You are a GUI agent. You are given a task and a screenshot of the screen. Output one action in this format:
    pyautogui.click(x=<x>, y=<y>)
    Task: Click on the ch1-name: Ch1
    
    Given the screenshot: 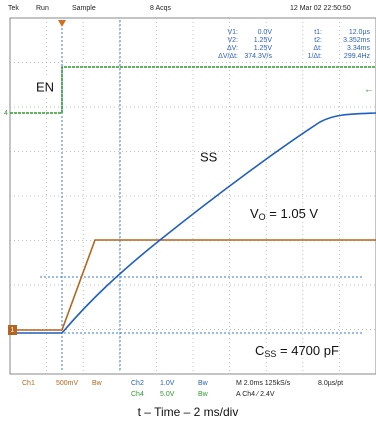 What is the action you would take?
    pyautogui.click(x=28, y=383)
    